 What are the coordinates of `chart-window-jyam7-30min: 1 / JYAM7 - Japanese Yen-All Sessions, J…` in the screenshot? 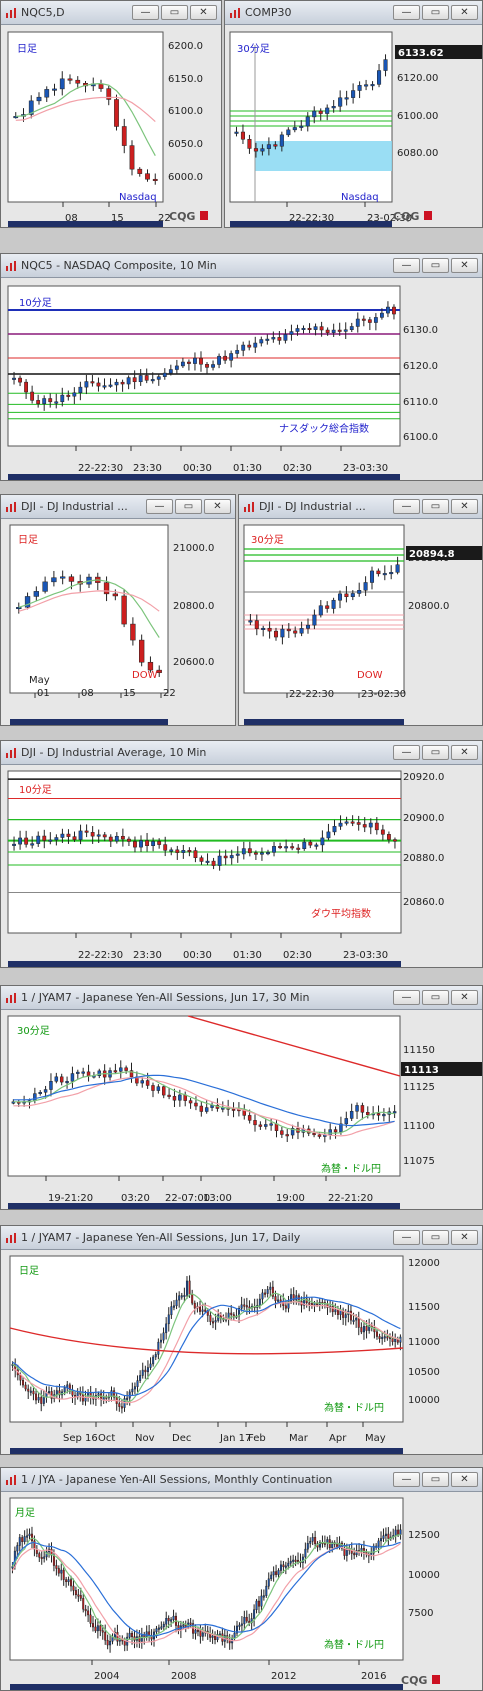 It's located at (241, 1097).